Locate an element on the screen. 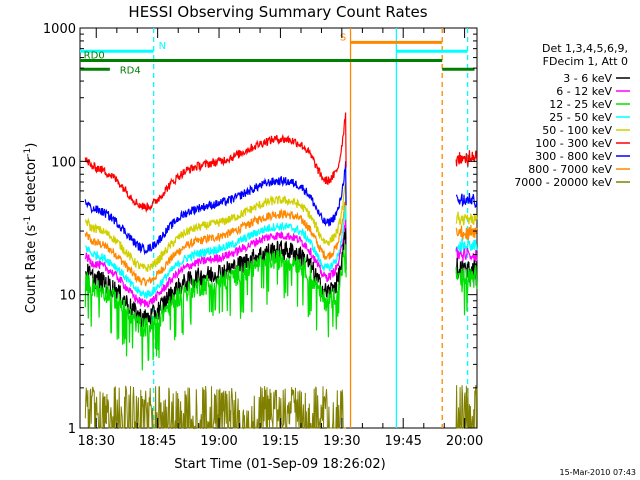  x-tick-label: 20:00 is located at coordinates (464, 441).